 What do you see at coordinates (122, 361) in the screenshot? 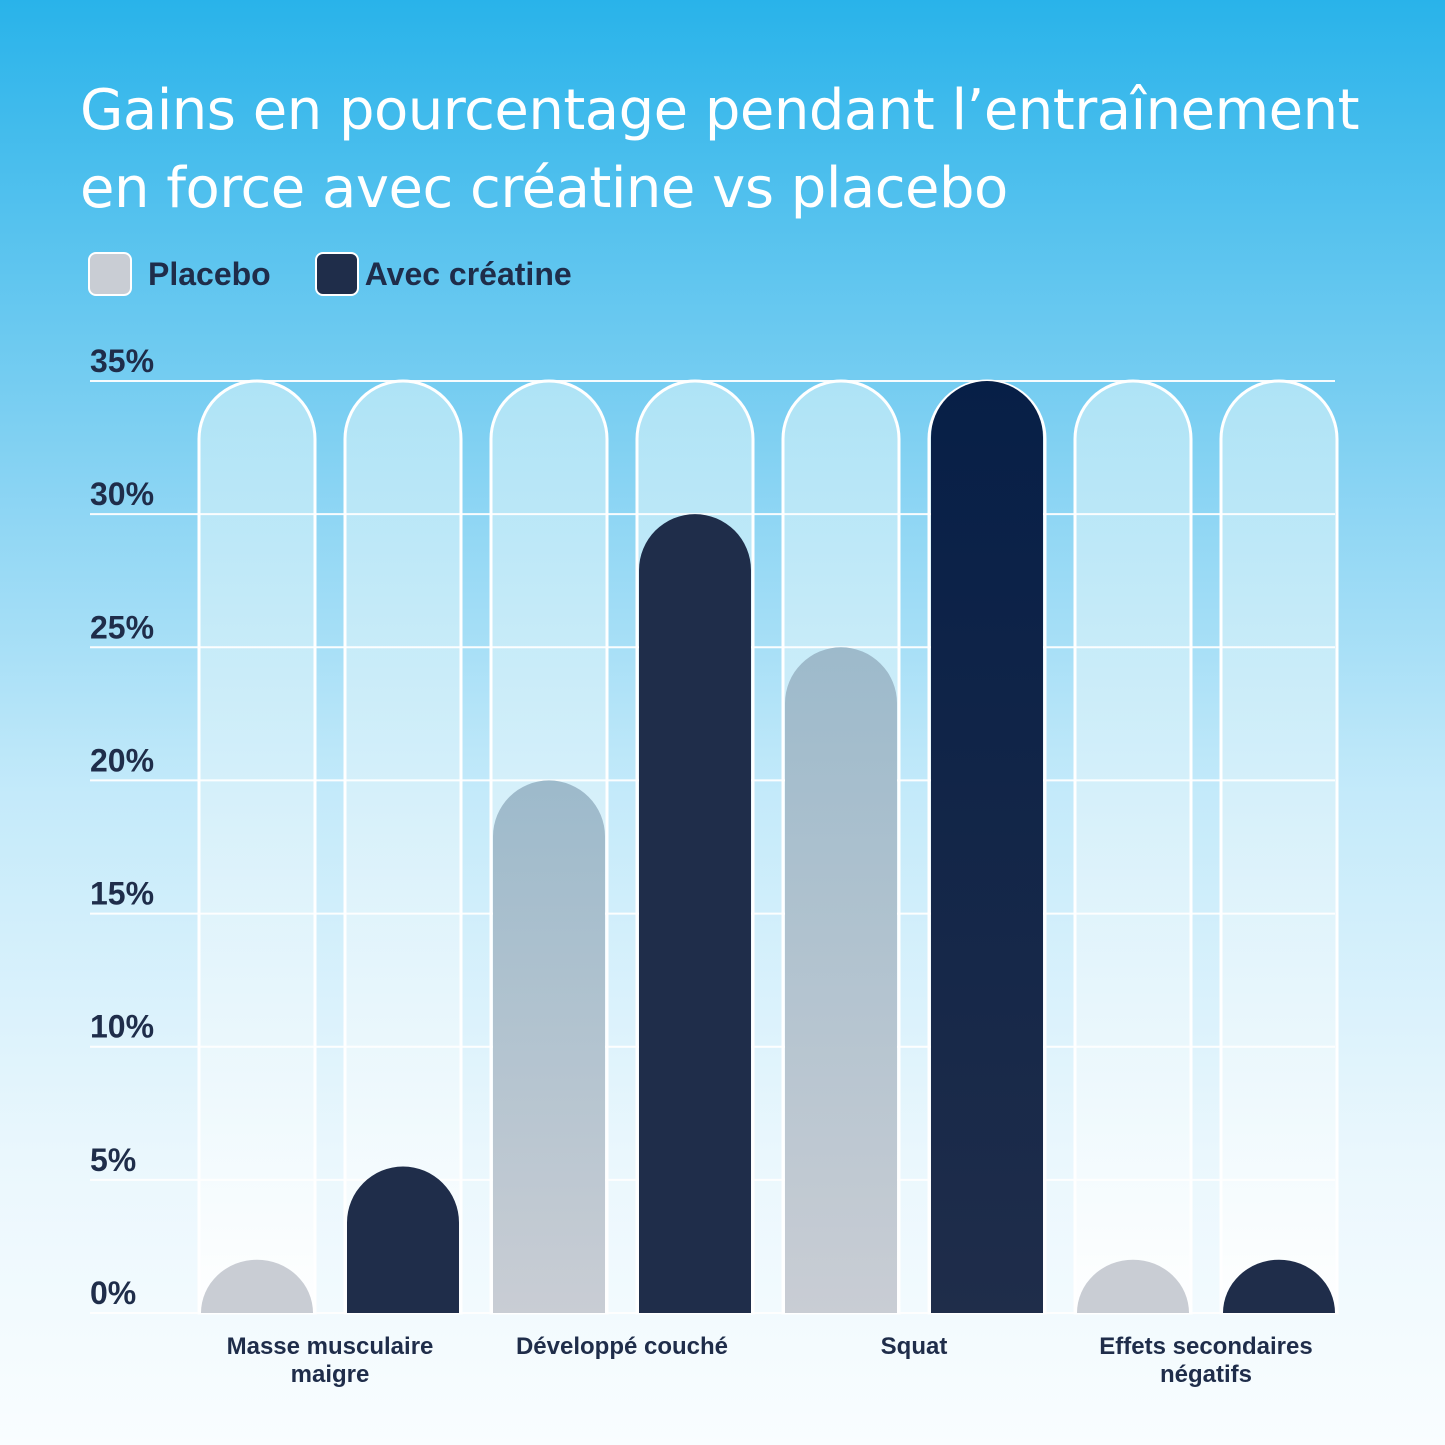
I see `y-tick-label: 35%` at bounding box center [122, 361].